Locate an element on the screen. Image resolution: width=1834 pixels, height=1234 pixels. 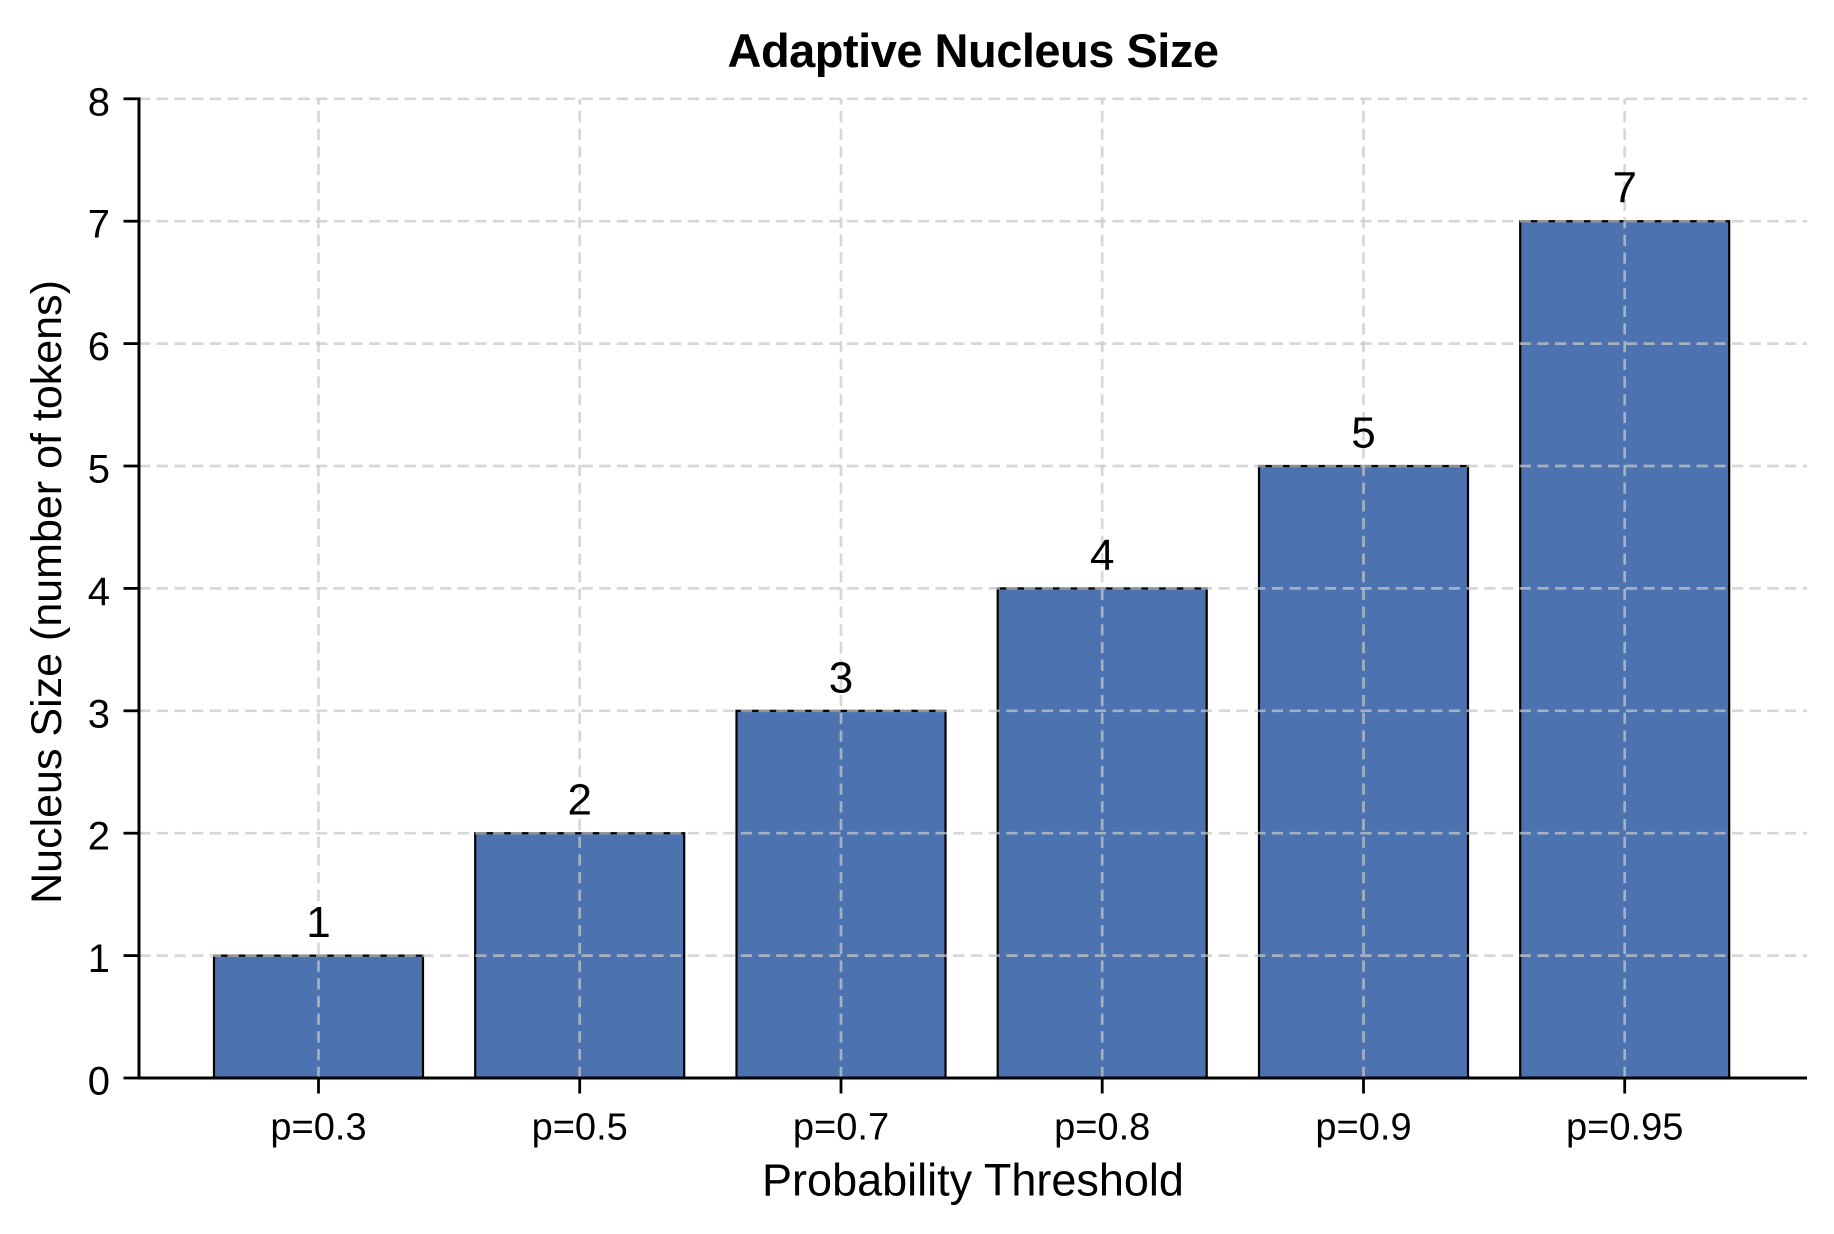
svg-text: p=0.8 is located at coordinates (1102, 1128).